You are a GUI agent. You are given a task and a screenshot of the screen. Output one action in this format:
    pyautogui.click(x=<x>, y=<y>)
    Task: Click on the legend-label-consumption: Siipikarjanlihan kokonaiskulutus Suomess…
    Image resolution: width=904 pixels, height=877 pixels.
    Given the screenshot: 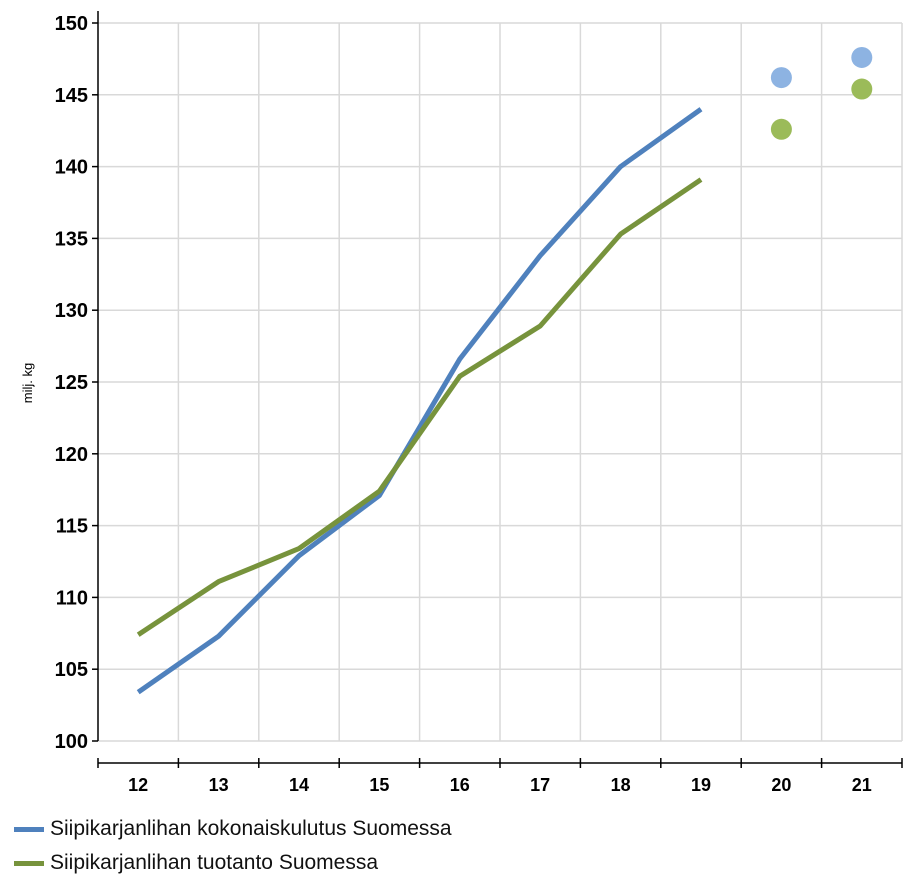 What is the action you would take?
    pyautogui.click(x=251, y=828)
    